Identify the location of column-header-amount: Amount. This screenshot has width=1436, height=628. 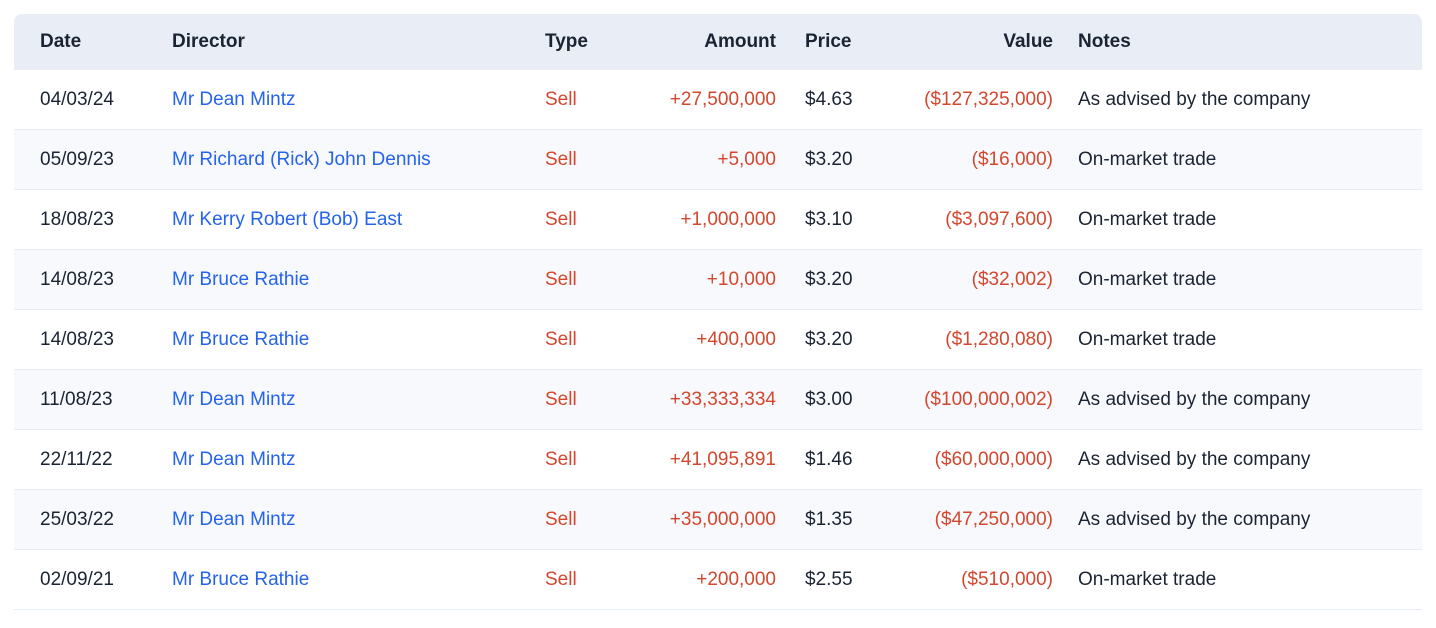
(710, 42).